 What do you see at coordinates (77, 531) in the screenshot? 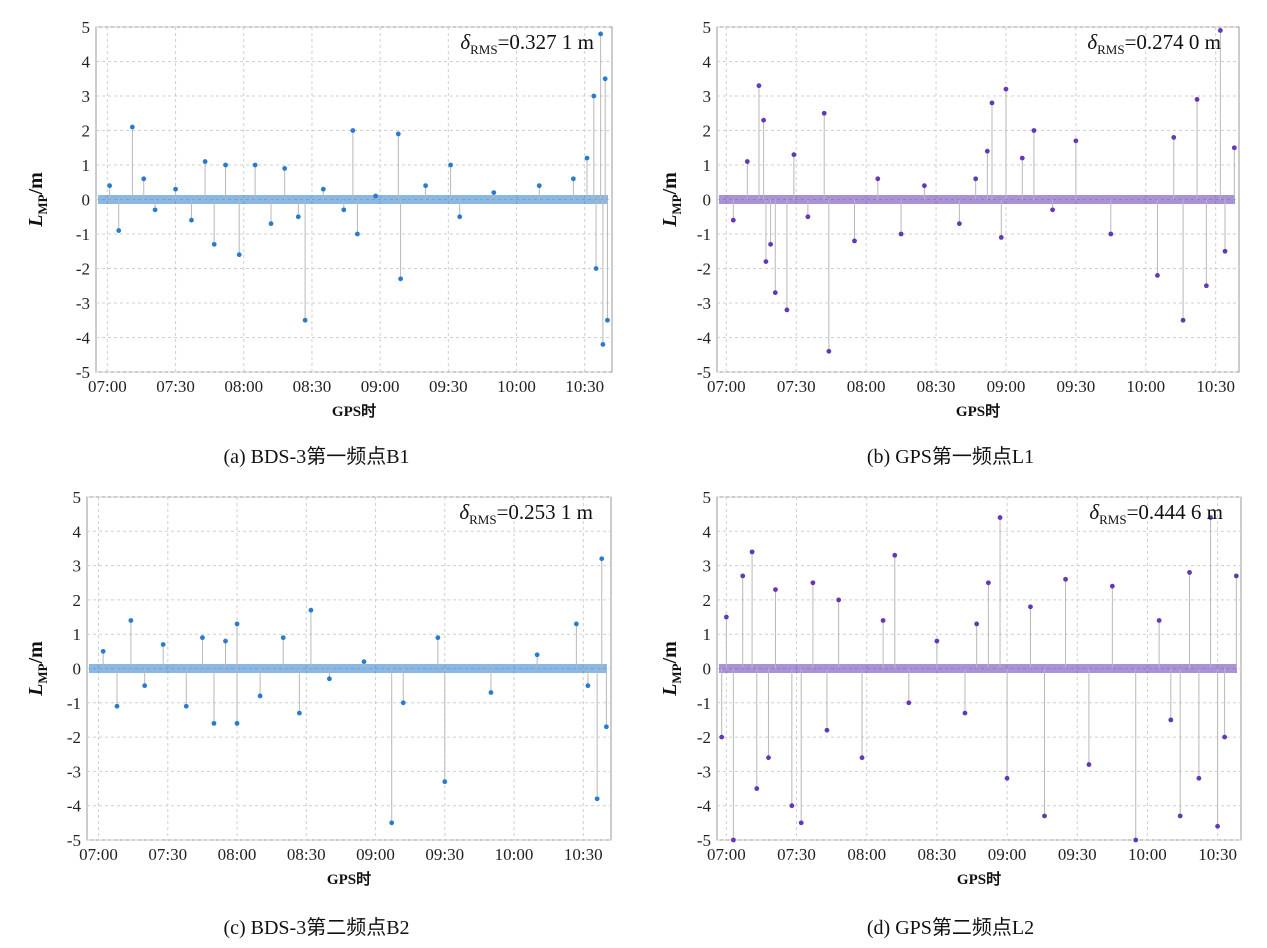
I see `y-tick-label: 4` at bounding box center [77, 531].